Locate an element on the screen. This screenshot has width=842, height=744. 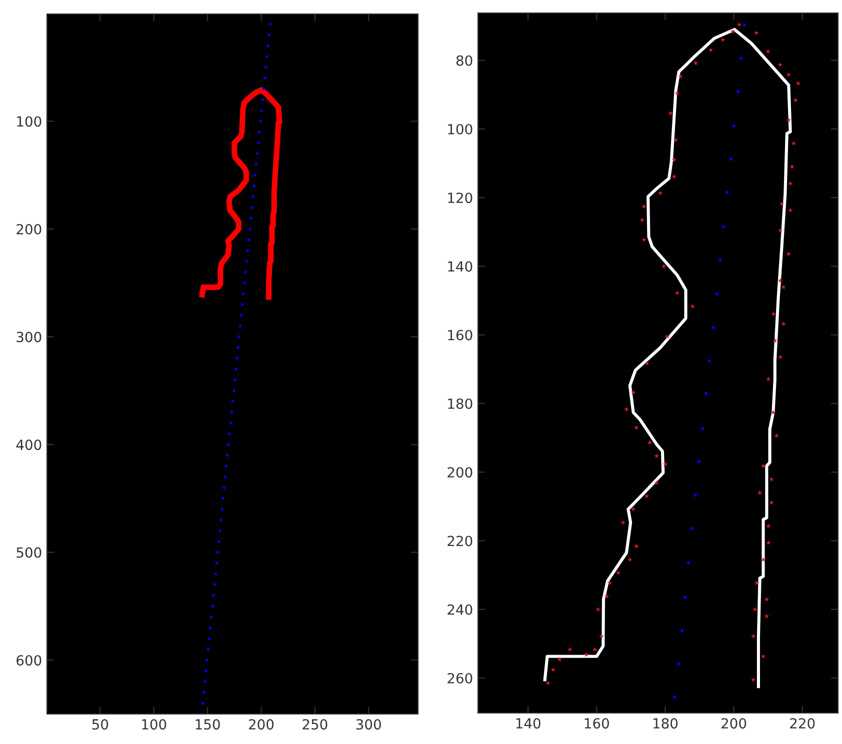
y-tick-label: 260 is located at coordinates (460, 678).